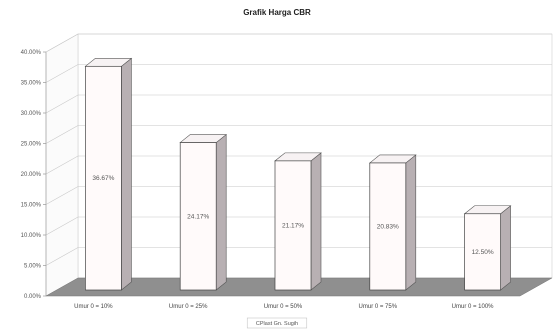 The image size is (554, 331). What do you see at coordinates (31, 84) in the screenshot?
I see `y-tick-label: 35.00%` at bounding box center [31, 84].